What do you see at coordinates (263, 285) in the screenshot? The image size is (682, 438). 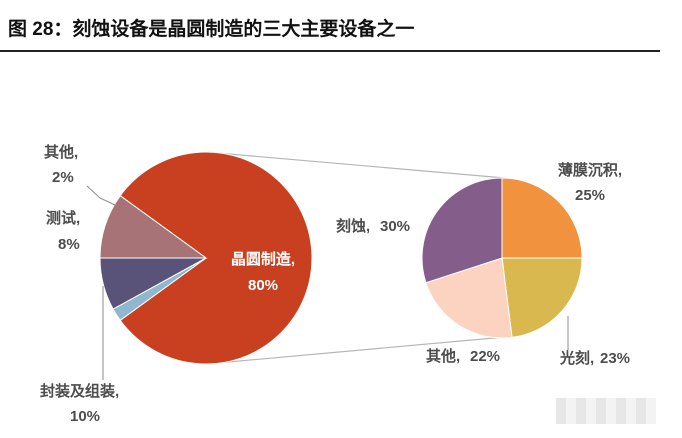 I see `value-wafer-fab: 80%` at bounding box center [263, 285].